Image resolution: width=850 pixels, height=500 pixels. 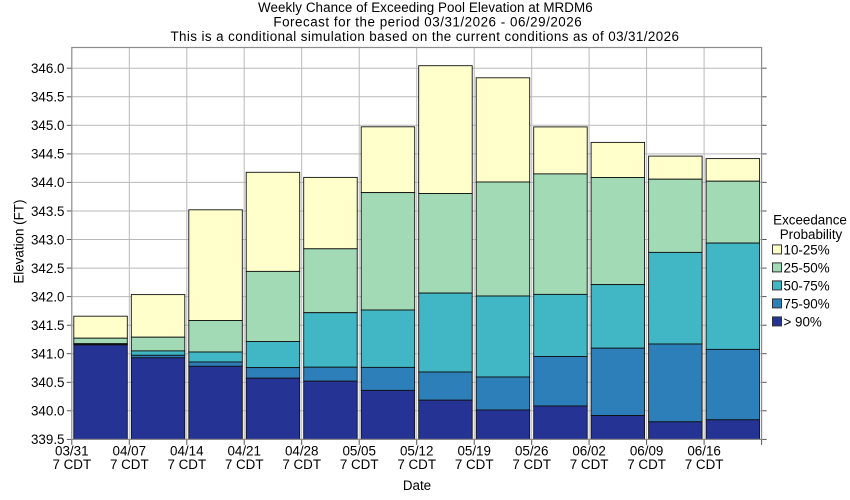 What do you see at coordinates (48, 68) in the screenshot?
I see `svg-text: 346.0` at bounding box center [48, 68].